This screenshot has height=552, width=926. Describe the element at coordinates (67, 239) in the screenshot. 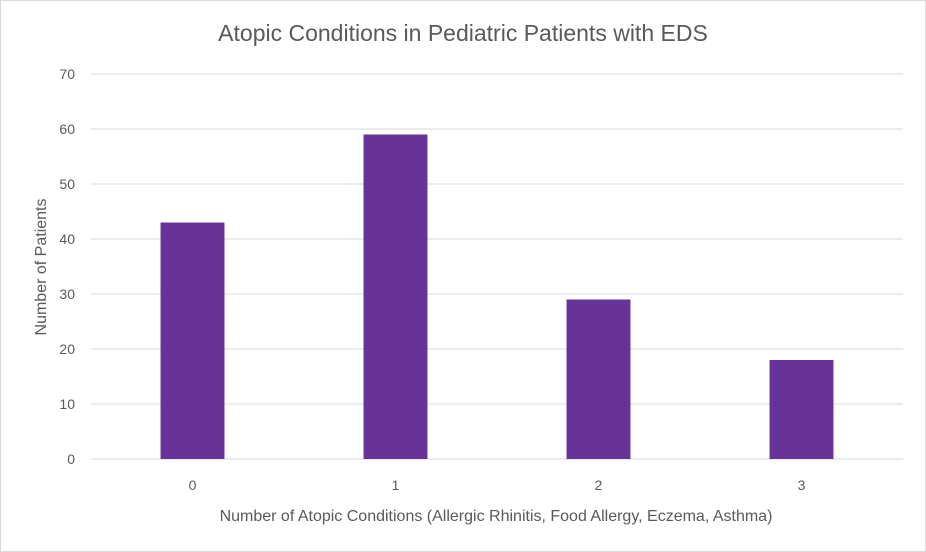

I see `y-tick-label: 40` at that location.